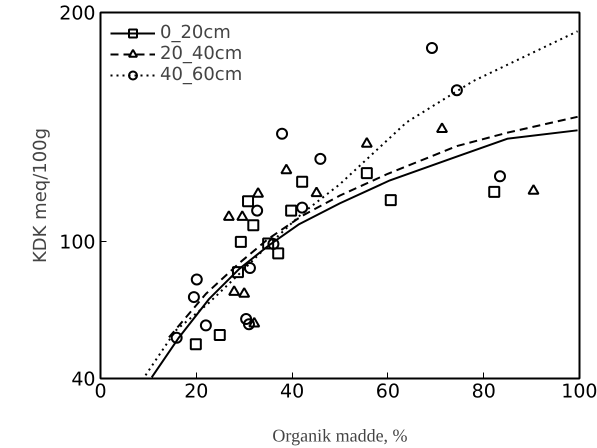 This screenshot has height=448, width=597. I want to click on x-tick-label: 80, so click(484, 391).